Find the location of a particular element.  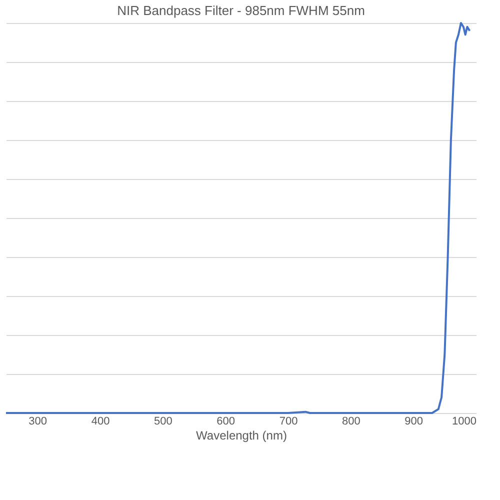

x-axis-title: Wavelength (nm) is located at coordinates (241, 435).